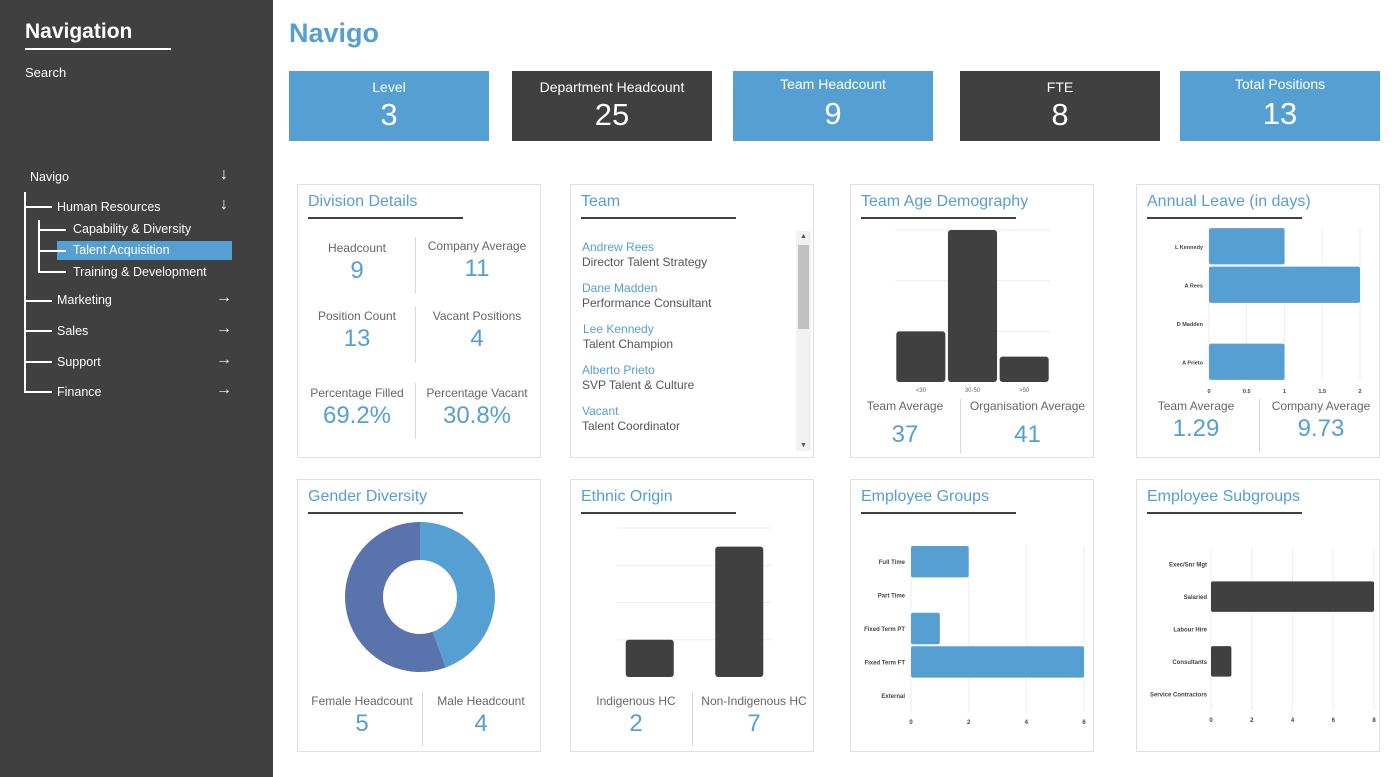 The image size is (1396, 777). Describe the element at coordinates (803, 445) in the screenshot. I see `scroll-down-icon: ▼` at that location.